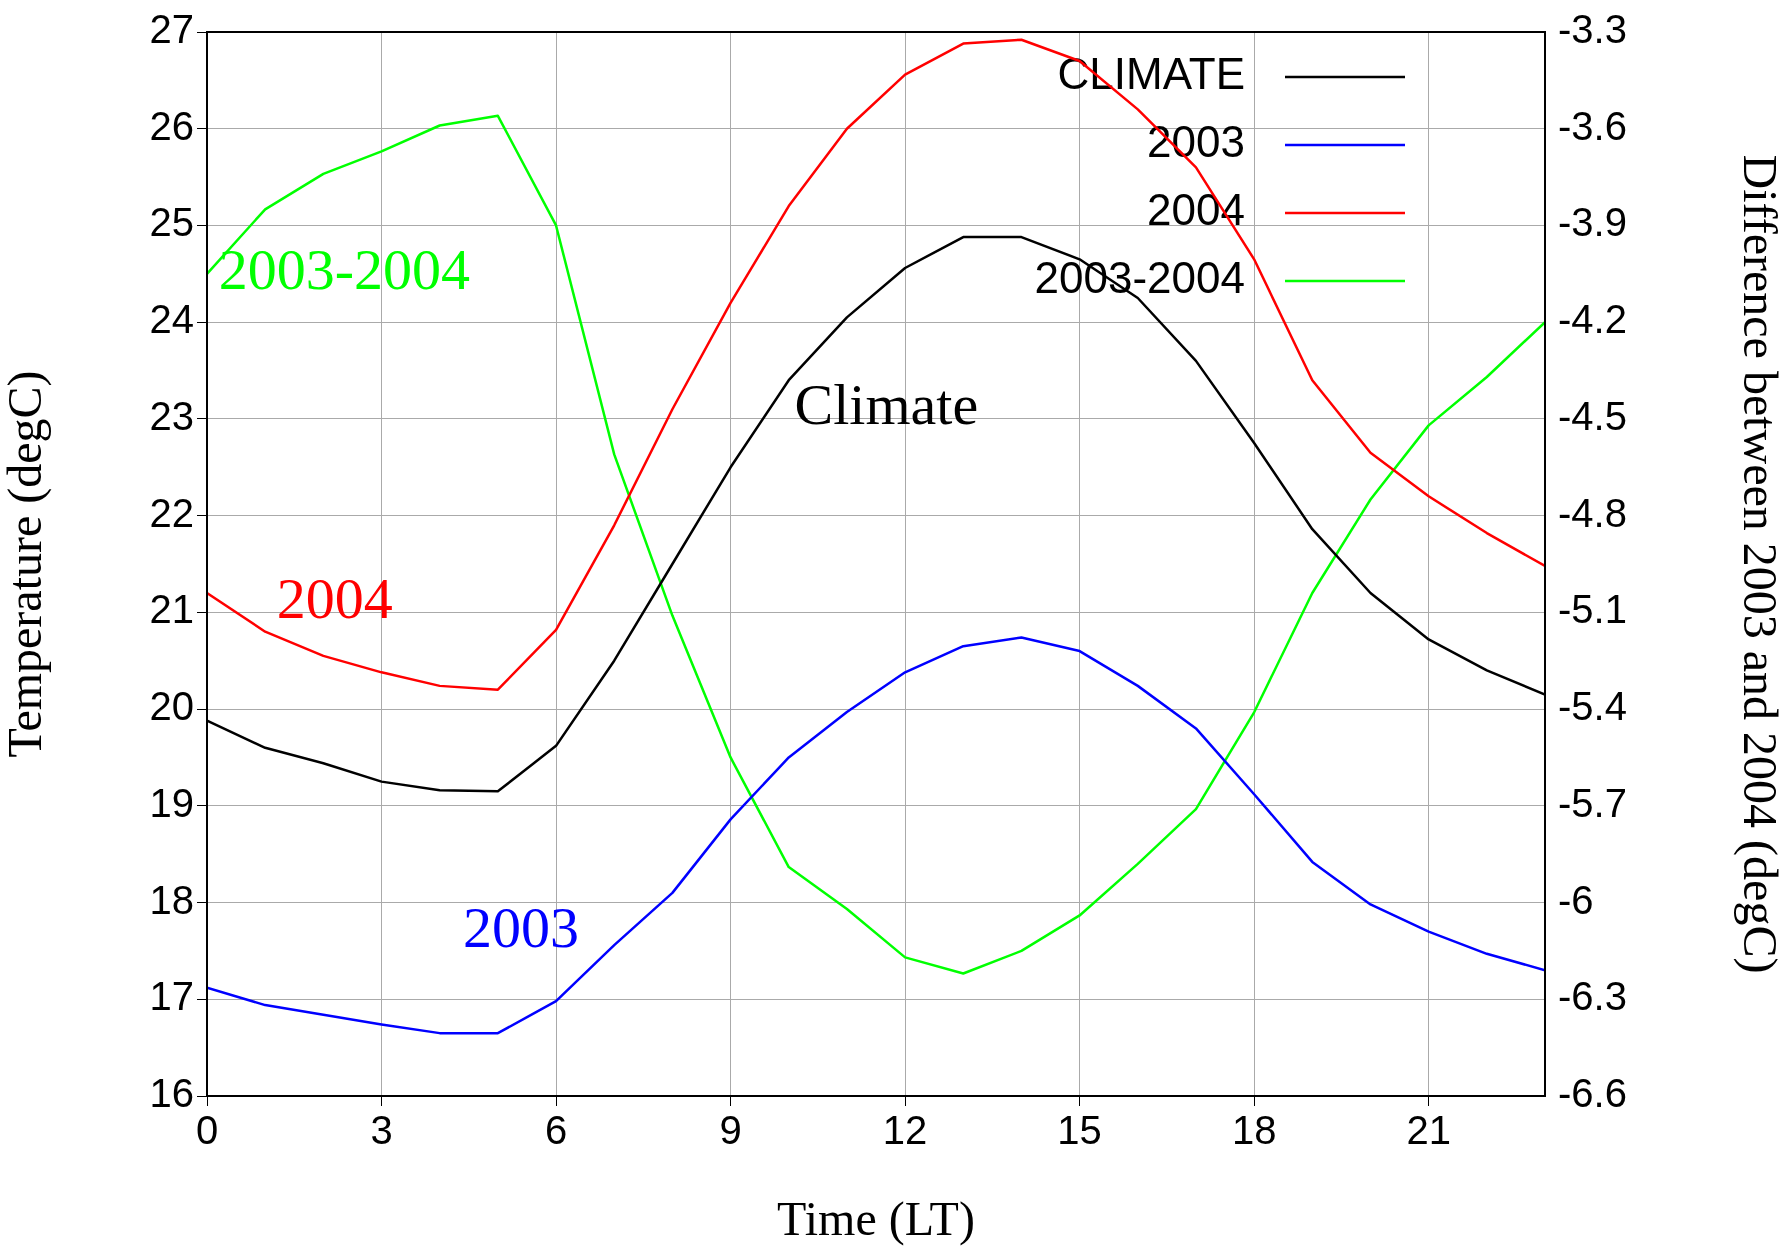 The width and height of the screenshot is (1785, 1251). What do you see at coordinates (520, 927) in the screenshot?
I see `annotation: 2003` at bounding box center [520, 927].